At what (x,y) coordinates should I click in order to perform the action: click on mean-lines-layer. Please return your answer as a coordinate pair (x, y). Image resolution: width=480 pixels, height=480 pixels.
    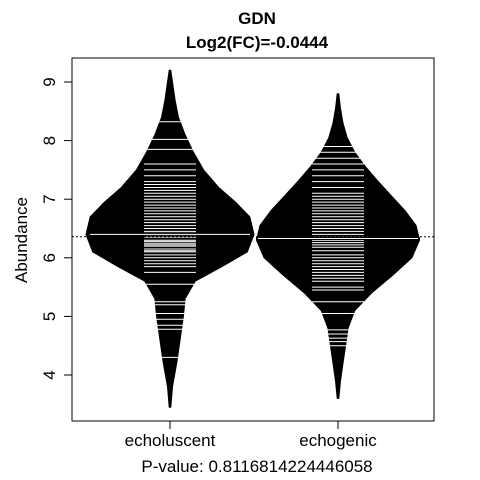
    Looking at the image, I should click on (253, 236).